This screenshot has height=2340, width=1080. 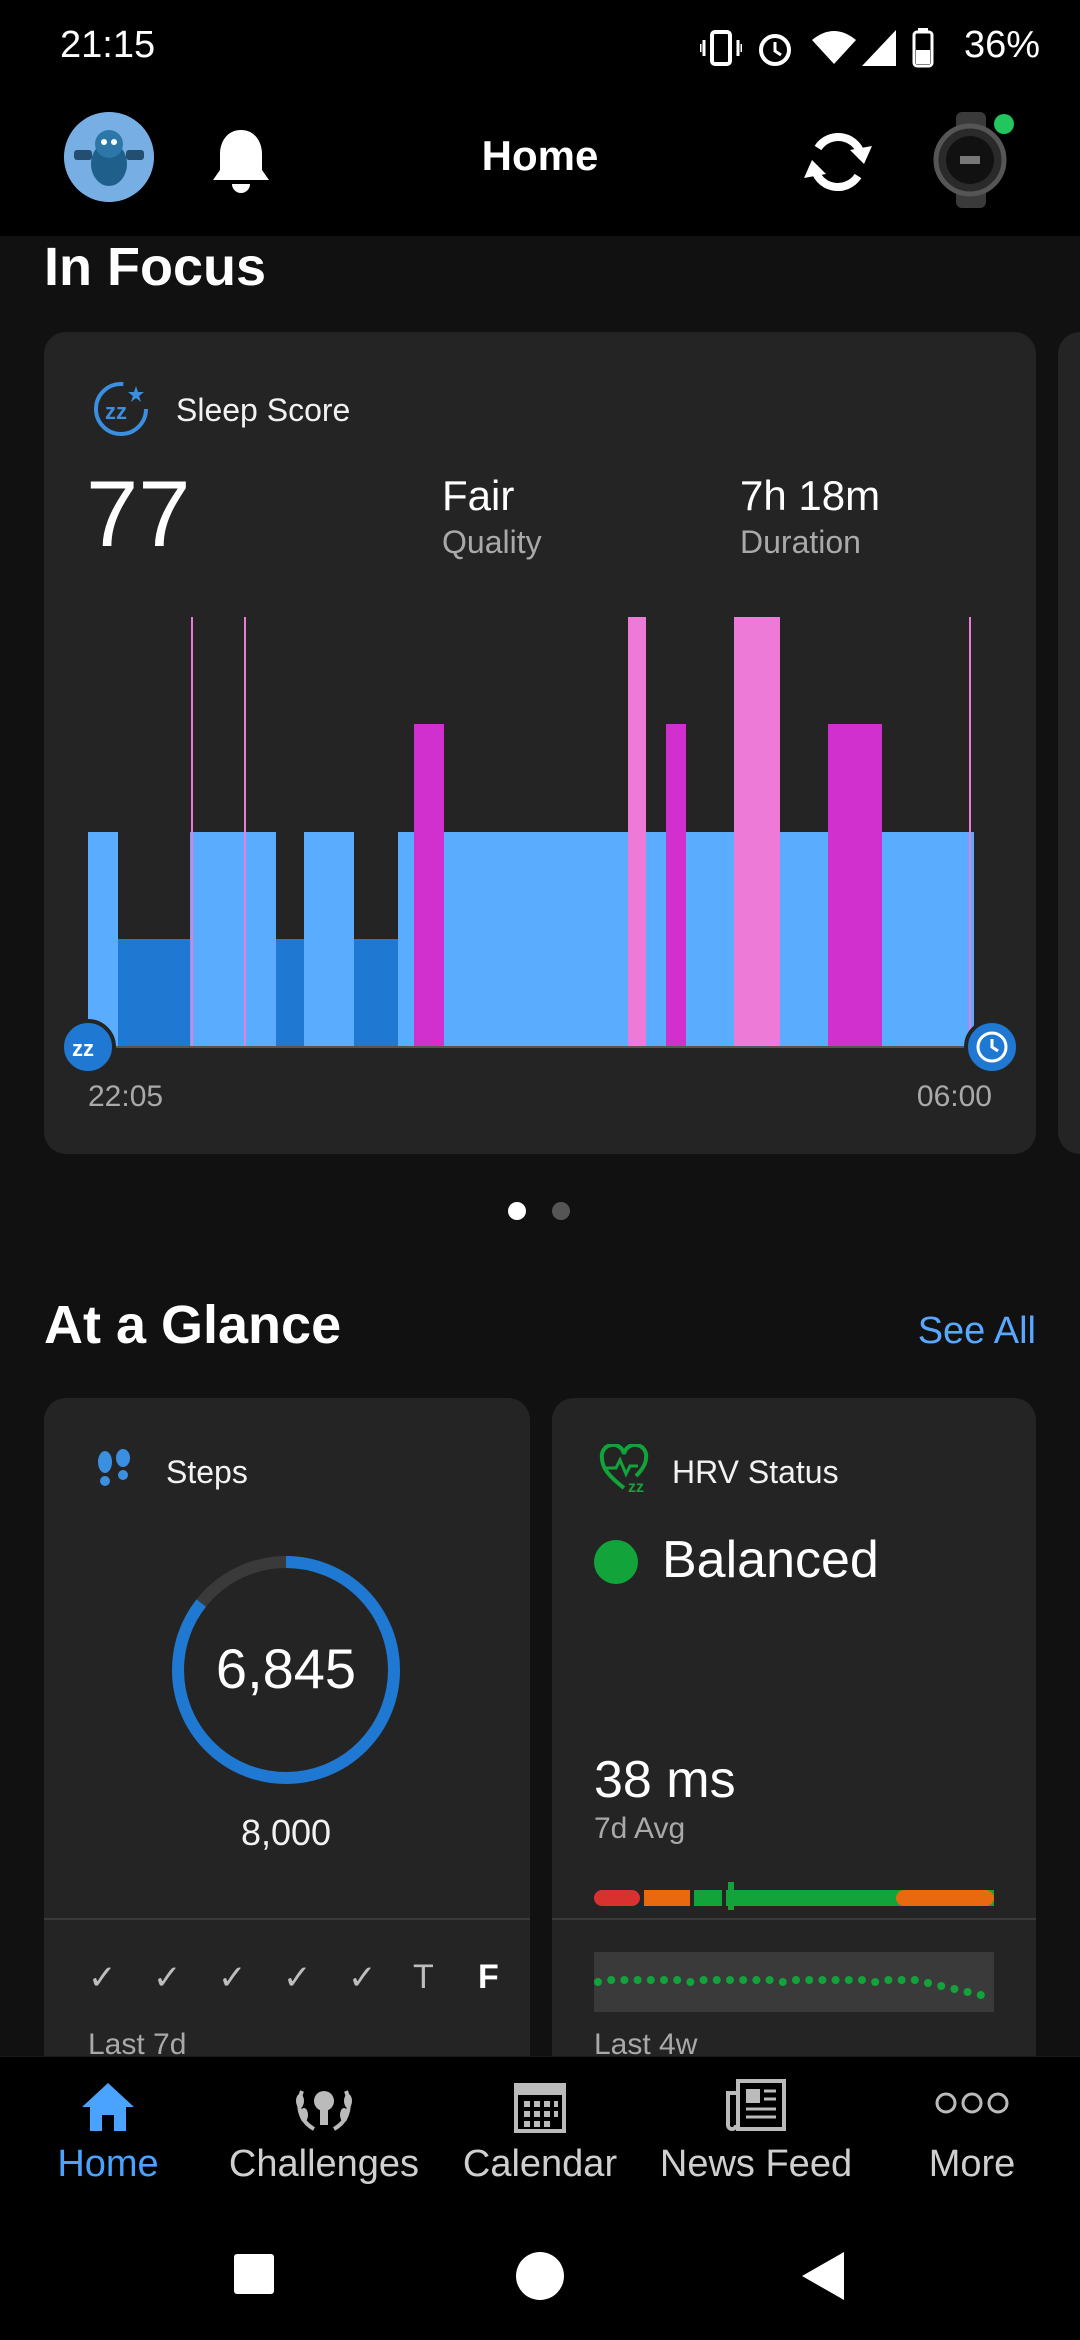 I want to click on app-bar: Home, so click(x=540, y=166).